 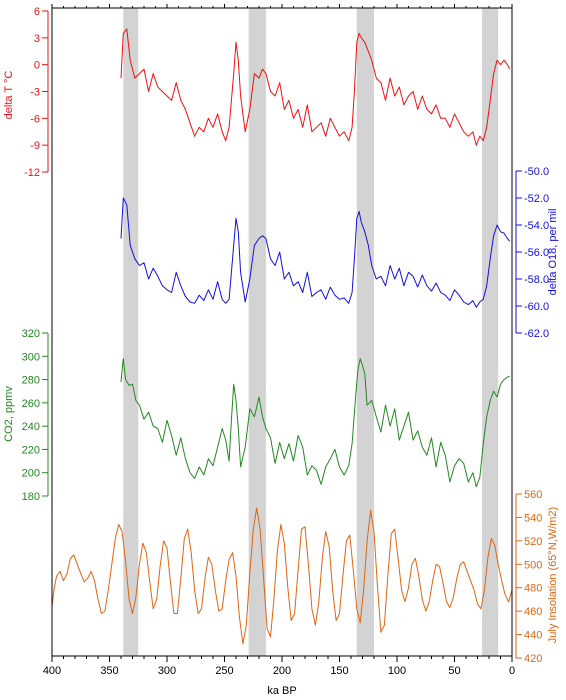 I want to click on y-tick-label-2-0: 320, so click(x=31, y=334).